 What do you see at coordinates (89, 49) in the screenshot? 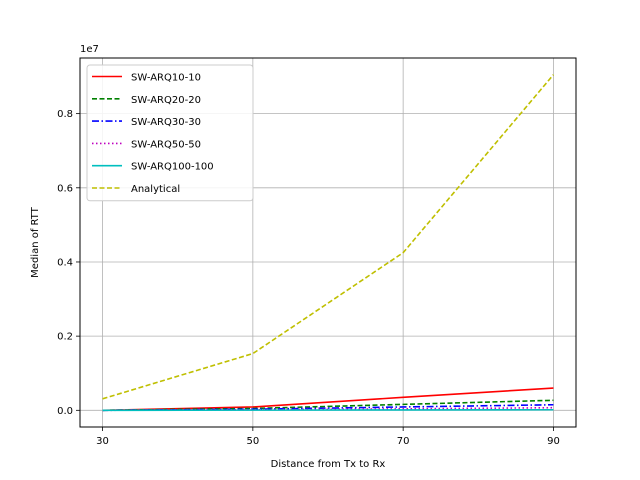
I see `y-offset-label: 1e7` at bounding box center [89, 49].